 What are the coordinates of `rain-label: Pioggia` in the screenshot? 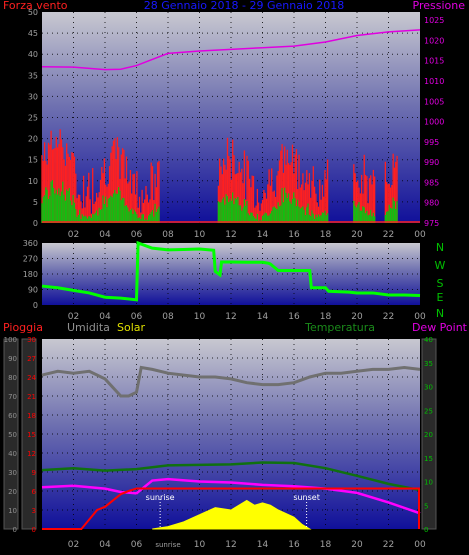 It's located at (23, 327).